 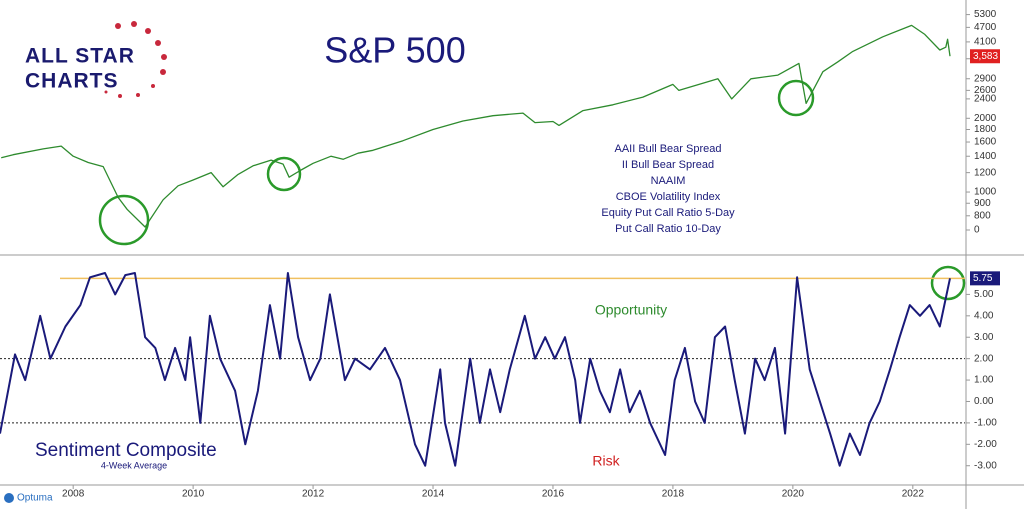 What do you see at coordinates (985, 90) in the screenshot?
I see `y-tick-label: 2600` at bounding box center [985, 90].